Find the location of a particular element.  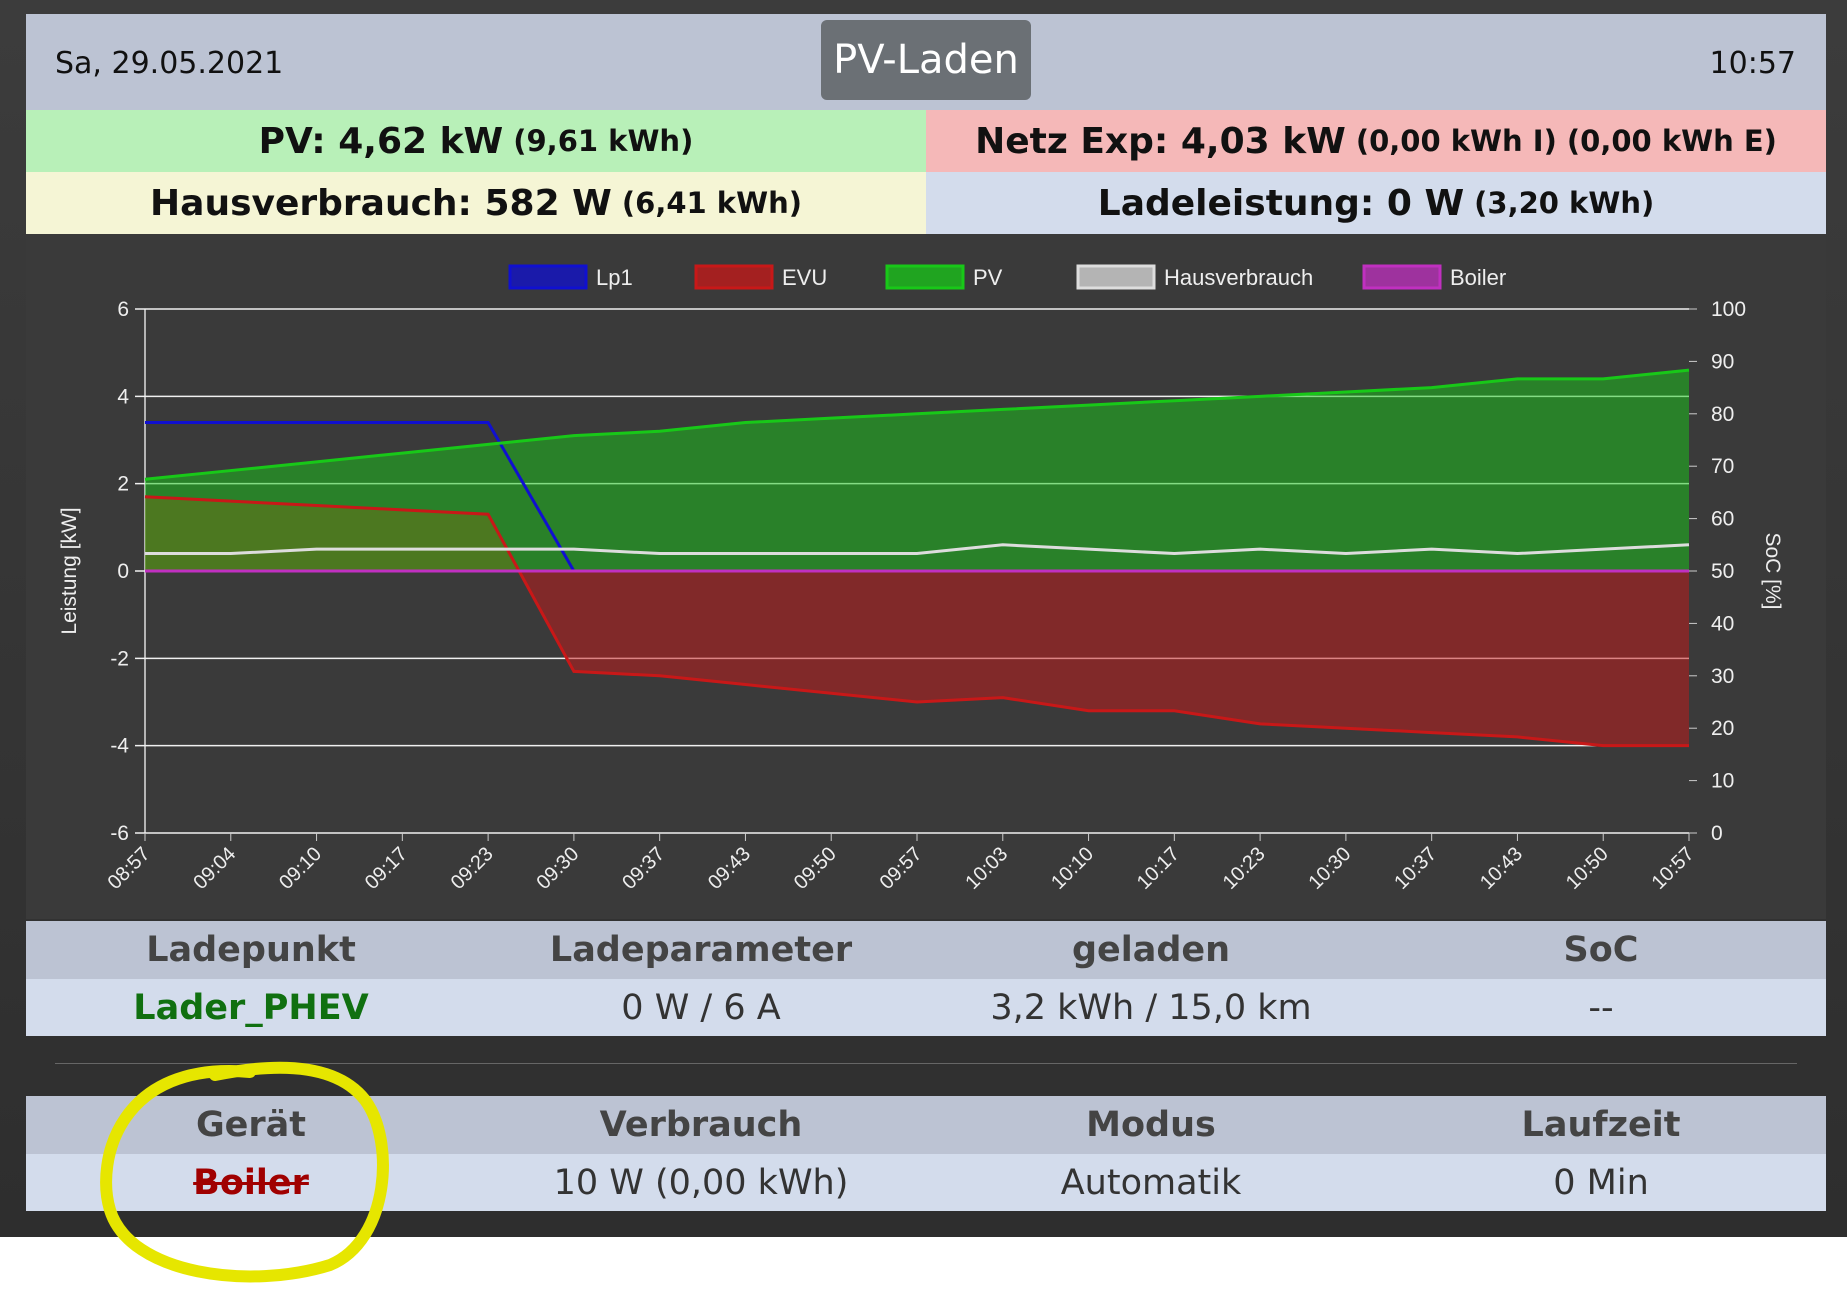

y2-tick-label: 80 is located at coordinates (1722, 414).